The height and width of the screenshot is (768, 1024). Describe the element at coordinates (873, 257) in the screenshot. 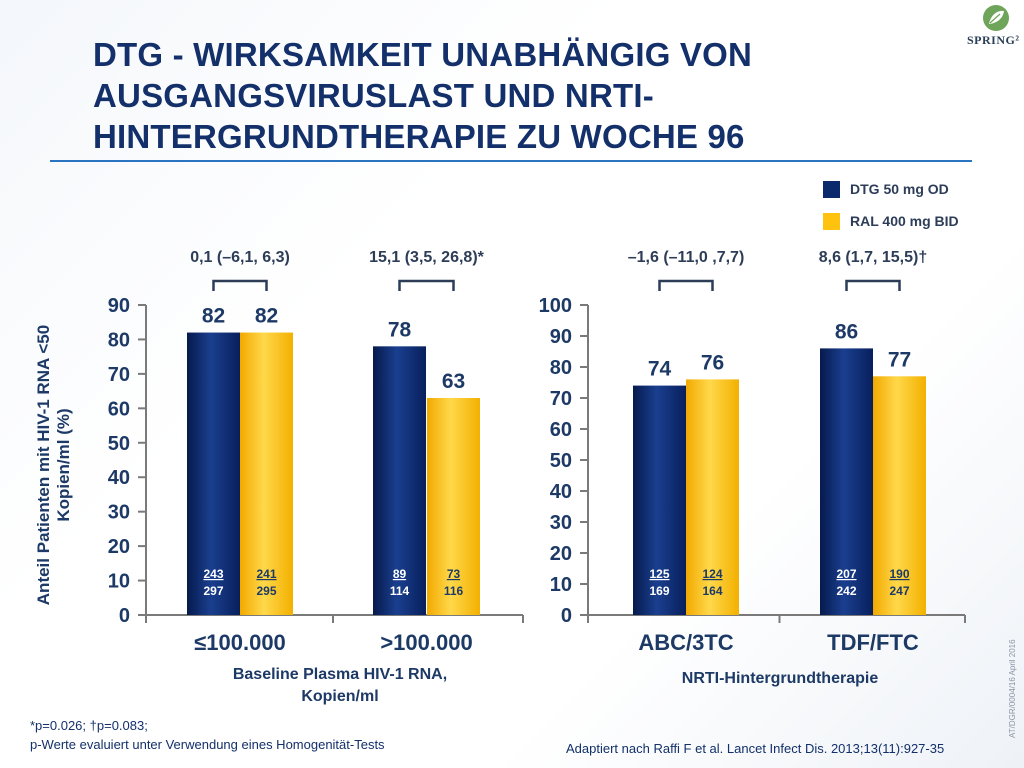

I see `difference-label: 8,6 (1,7, 15,5)†` at that location.